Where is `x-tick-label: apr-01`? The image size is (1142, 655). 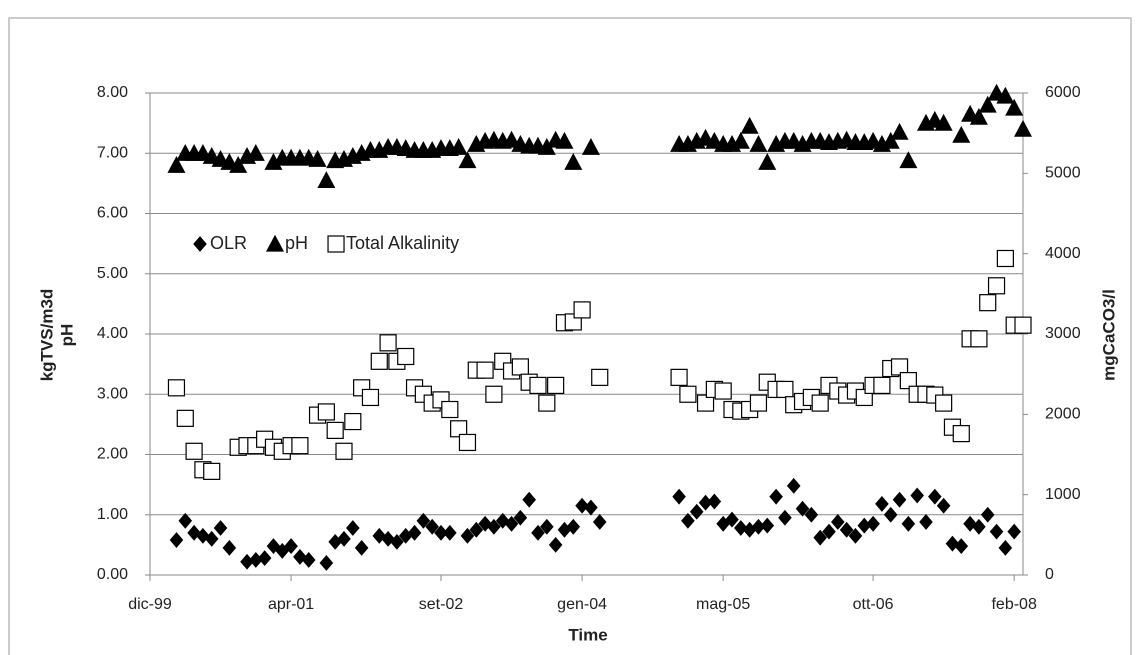 x-tick-label: apr-01 is located at coordinates (291, 604).